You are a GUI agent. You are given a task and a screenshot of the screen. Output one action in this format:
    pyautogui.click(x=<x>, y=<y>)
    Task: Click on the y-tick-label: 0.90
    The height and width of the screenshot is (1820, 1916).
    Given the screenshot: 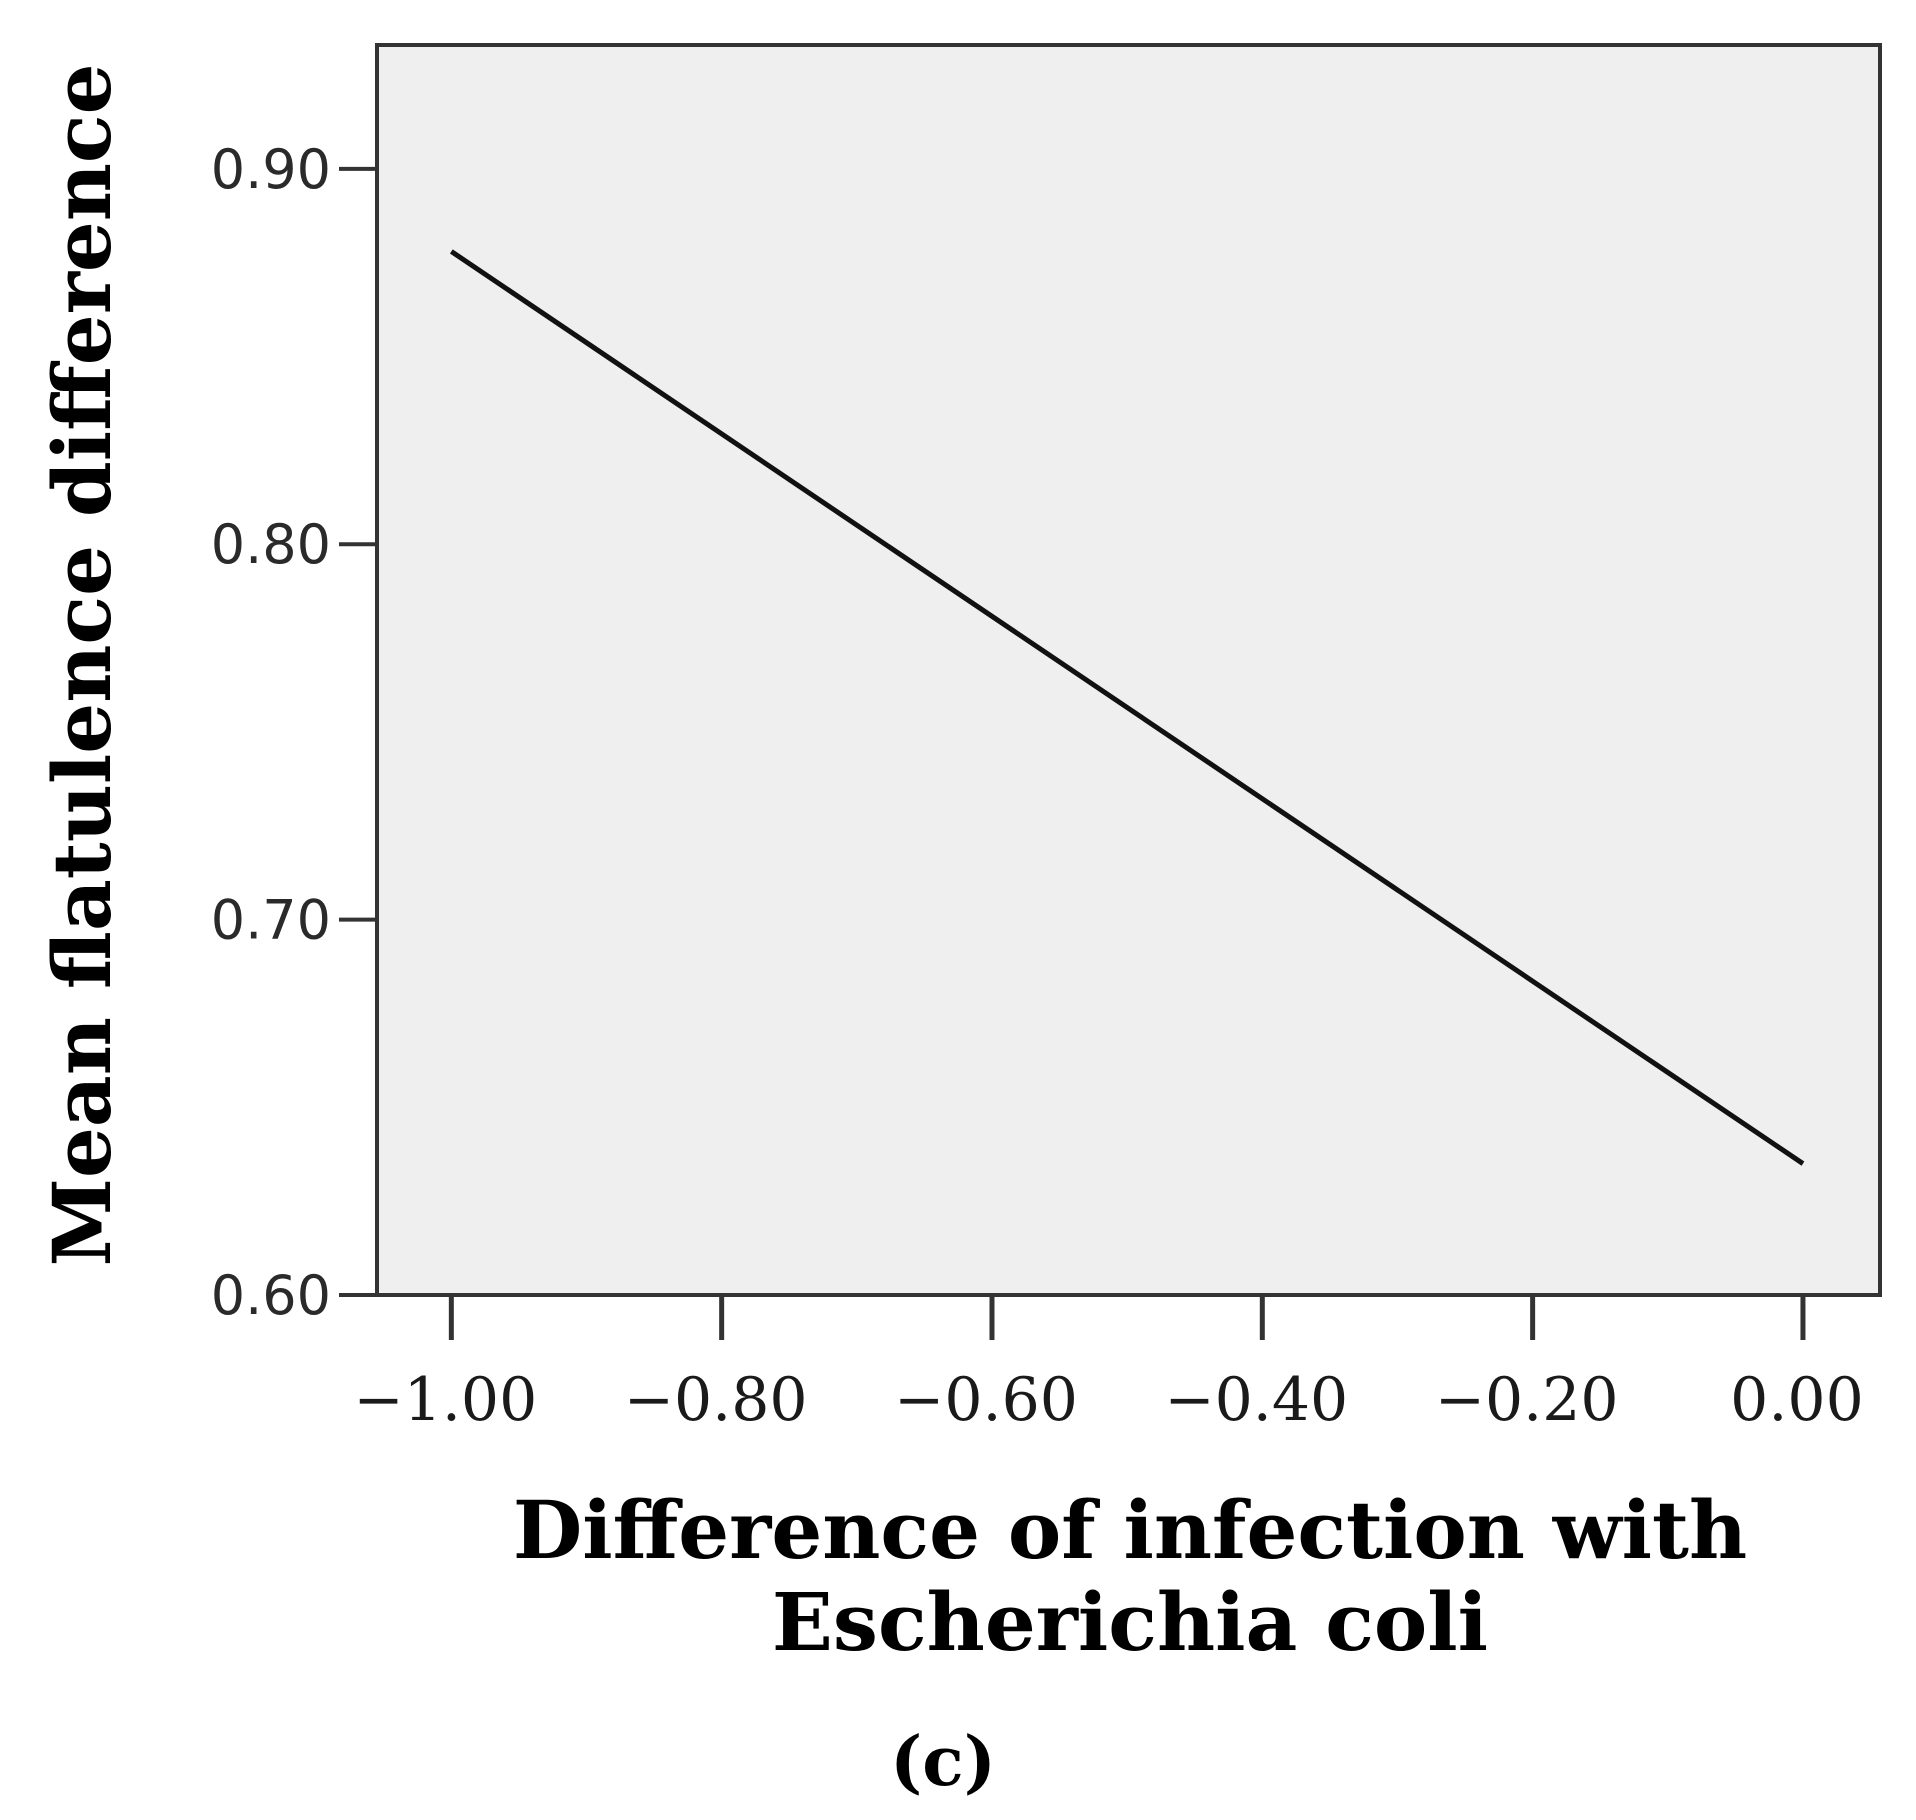 What is the action you would take?
    pyautogui.click(x=271, y=169)
    